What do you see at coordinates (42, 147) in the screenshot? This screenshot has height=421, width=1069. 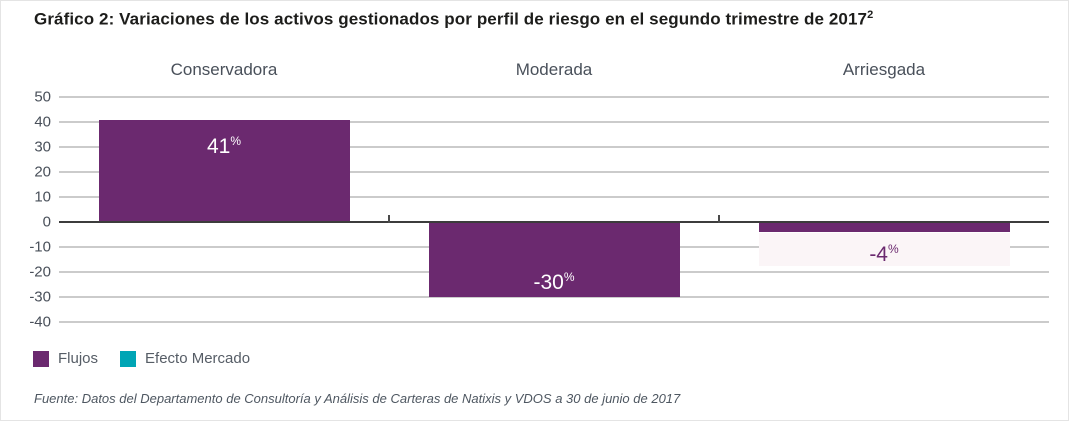 I see `y-axis-tick-label: 30` at bounding box center [42, 147].